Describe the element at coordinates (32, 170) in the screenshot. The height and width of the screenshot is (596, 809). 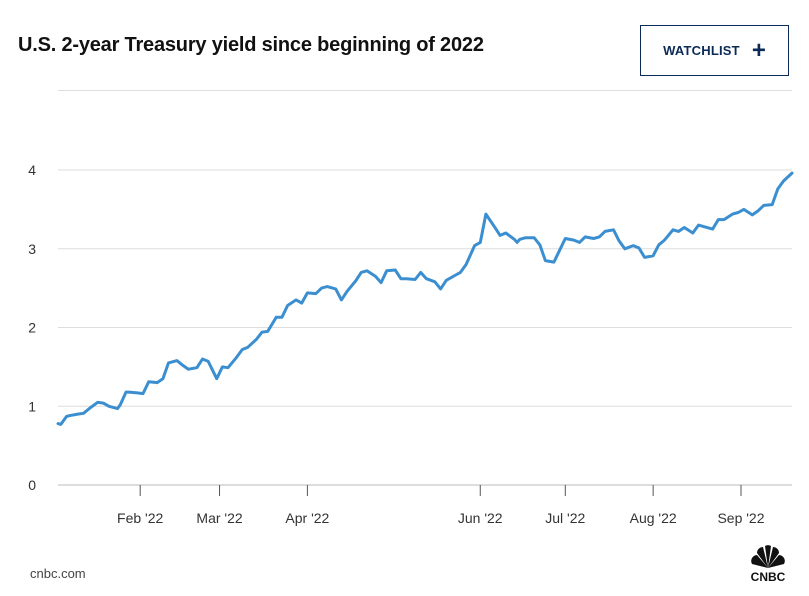
I see `y-tick-label: 4` at that location.